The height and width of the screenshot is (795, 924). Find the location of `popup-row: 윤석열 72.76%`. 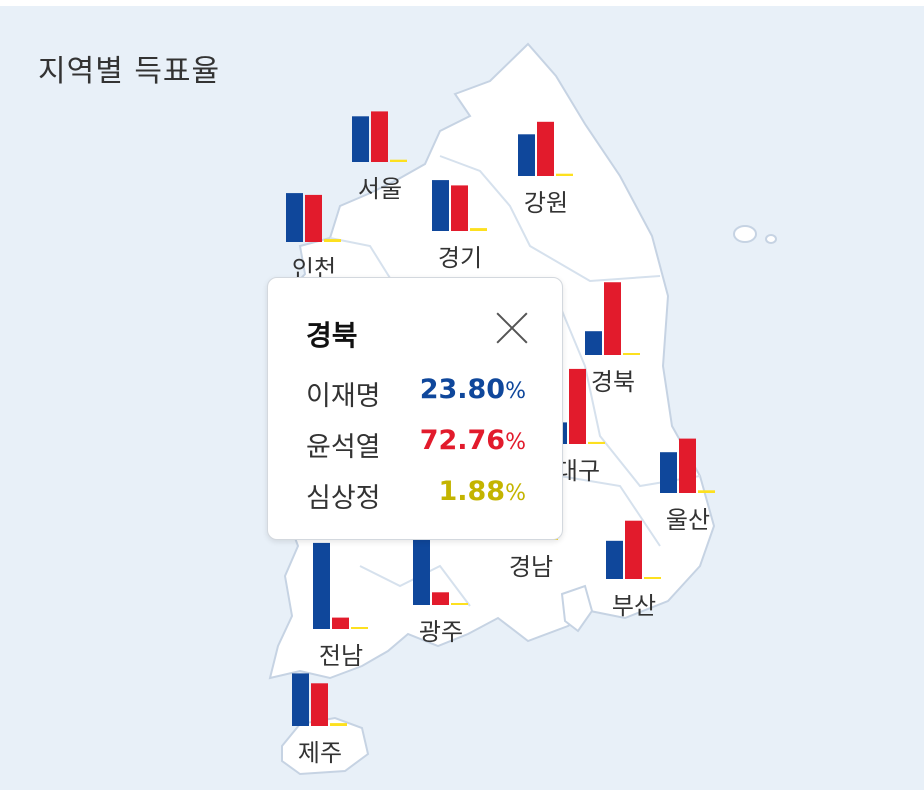

popup-row: 윤석열 72.76% is located at coordinates (416, 444).